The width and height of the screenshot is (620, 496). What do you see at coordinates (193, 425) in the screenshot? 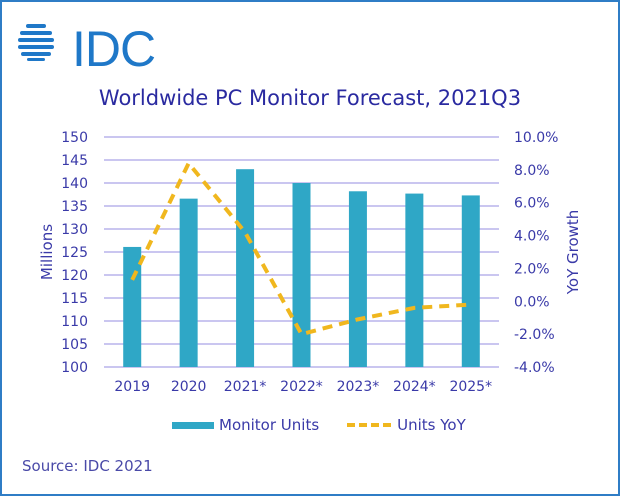
I see `legend-bar-swatch` at bounding box center [193, 425].